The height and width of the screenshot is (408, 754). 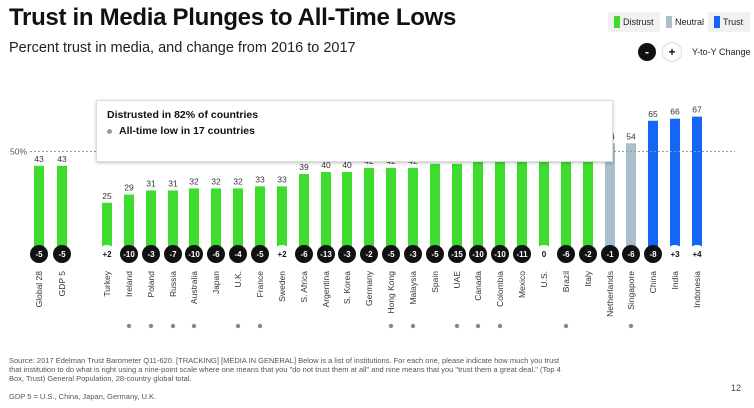 What do you see at coordinates (62, 284) in the screenshot?
I see `category-label-1: GDP 5` at bounding box center [62, 284].